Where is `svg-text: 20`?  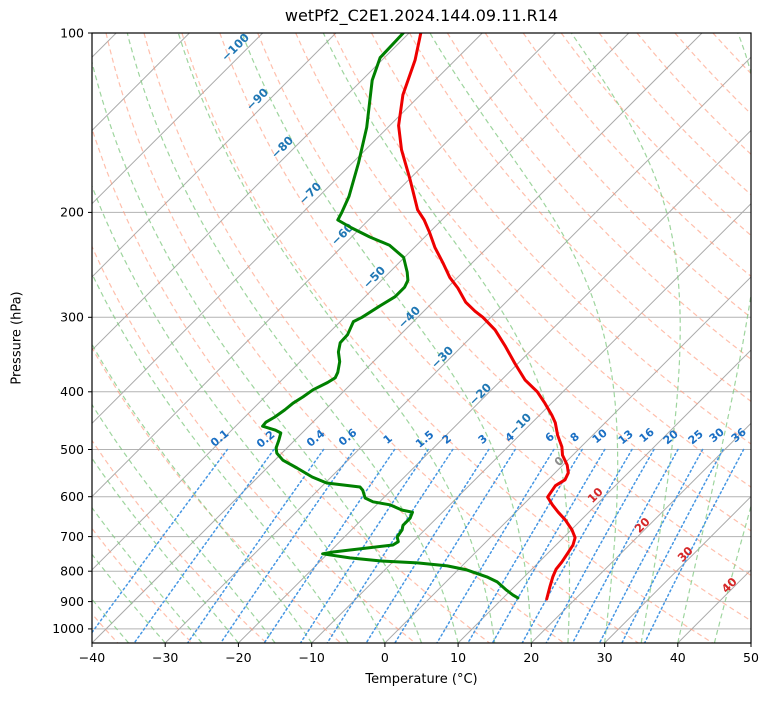
svg-text: 20 is located at coordinates (531, 657).